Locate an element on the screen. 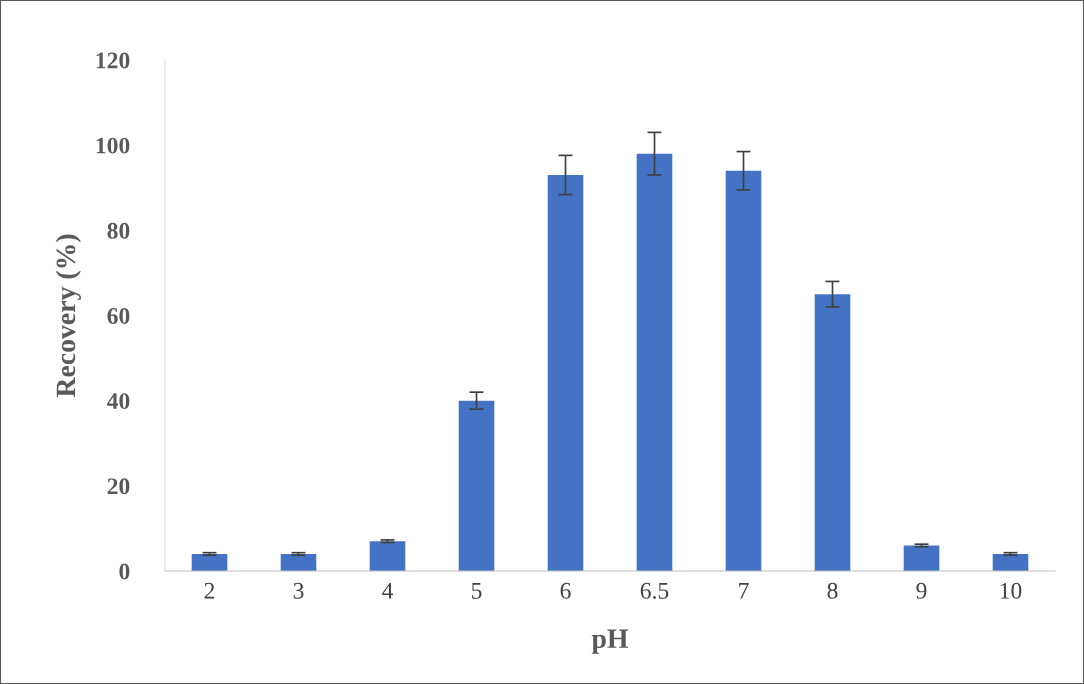  x-tick-label: 8 is located at coordinates (832, 590).